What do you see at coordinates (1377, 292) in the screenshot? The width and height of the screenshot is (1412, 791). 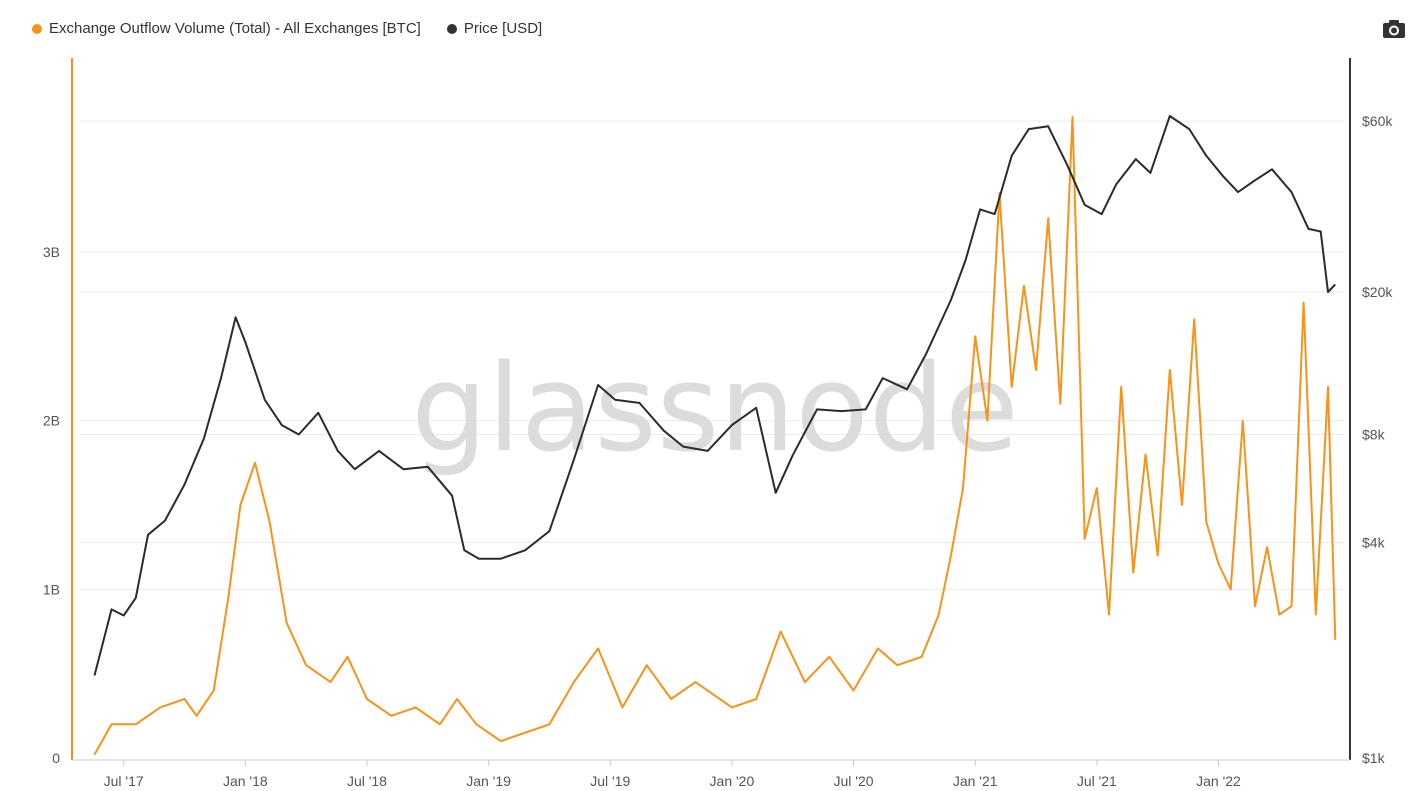 I see `right-tick-label: $20k` at bounding box center [1377, 292].